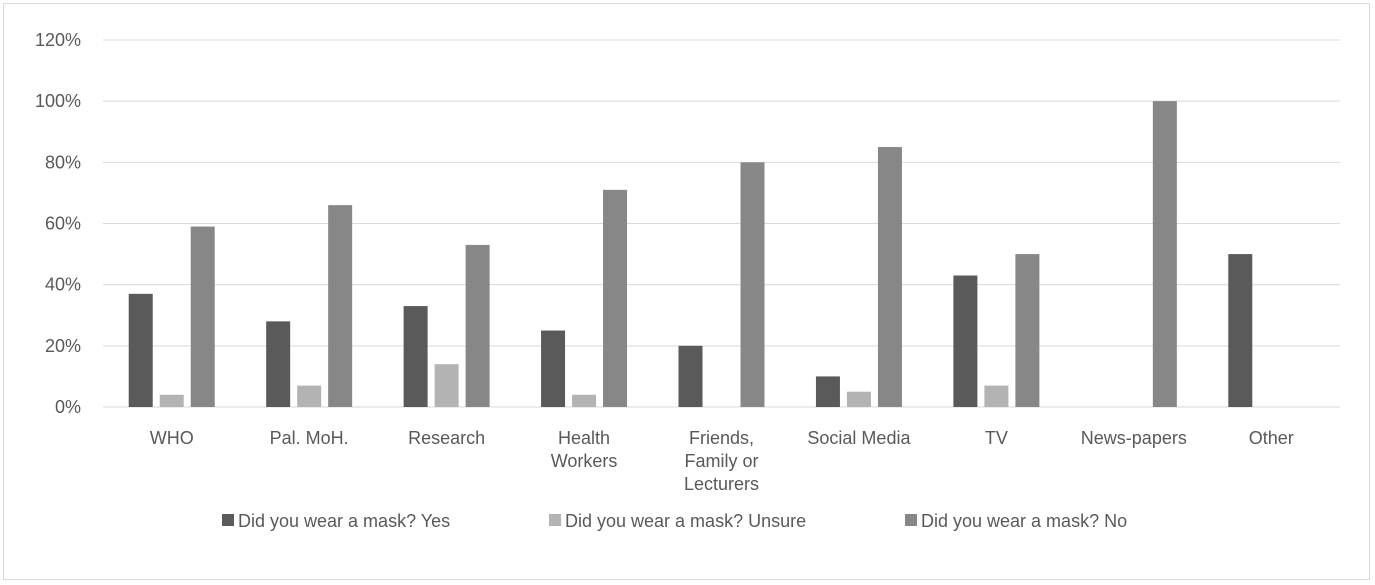 The image size is (1375, 585). What do you see at coordinates (685, 521) in the screenshot?
I see `legend-label: Did you wear a mask? Unsure` at bounding box center [685, 521].